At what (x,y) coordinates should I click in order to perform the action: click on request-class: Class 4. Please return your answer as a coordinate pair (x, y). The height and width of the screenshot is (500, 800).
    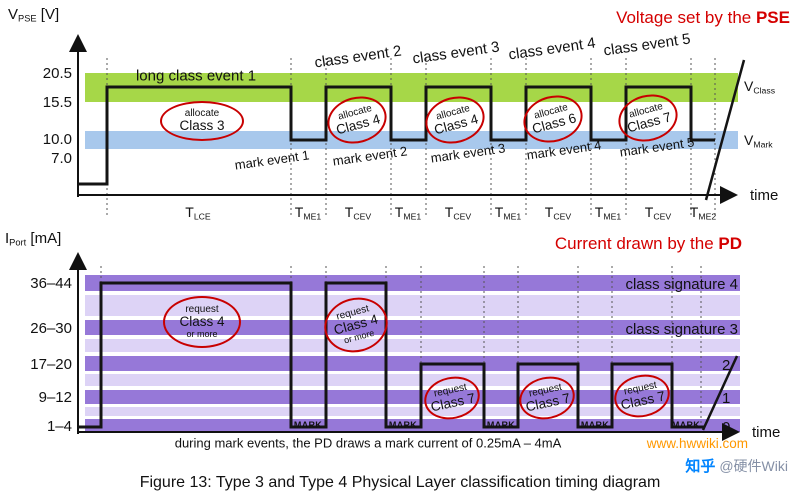
    Looking at the image, I should click on (202, 322).